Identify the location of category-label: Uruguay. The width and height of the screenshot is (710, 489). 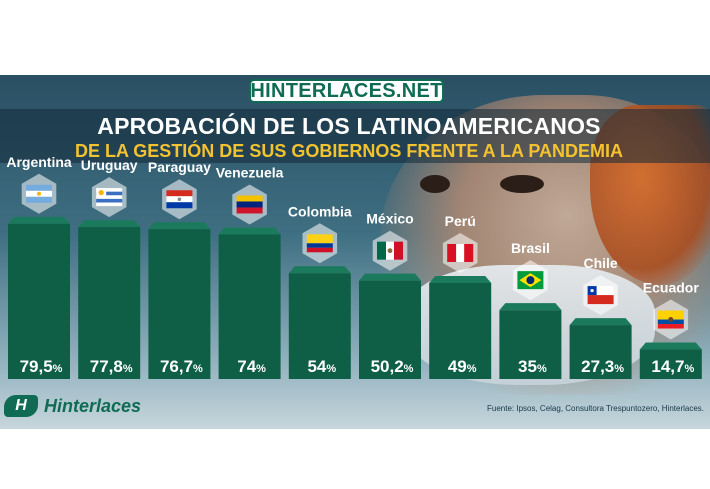
(109, 165).